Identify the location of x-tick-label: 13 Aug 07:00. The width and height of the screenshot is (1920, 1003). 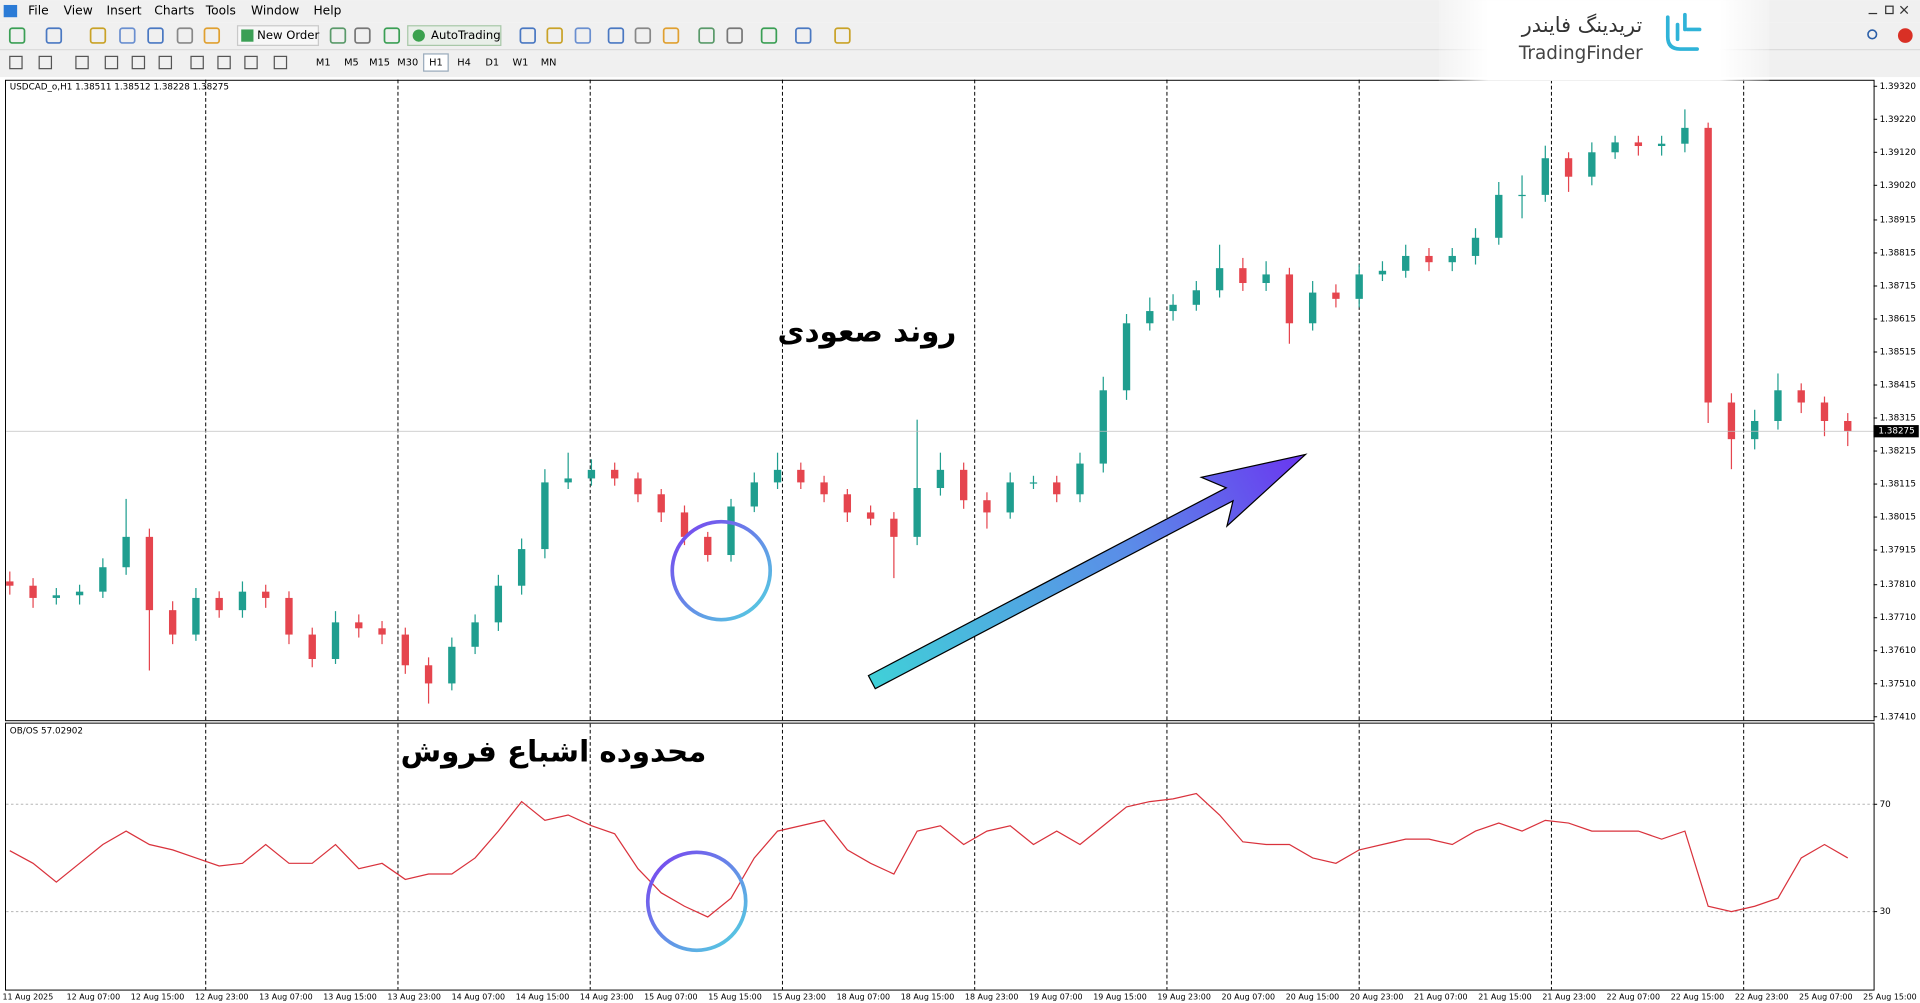
(286, 996).